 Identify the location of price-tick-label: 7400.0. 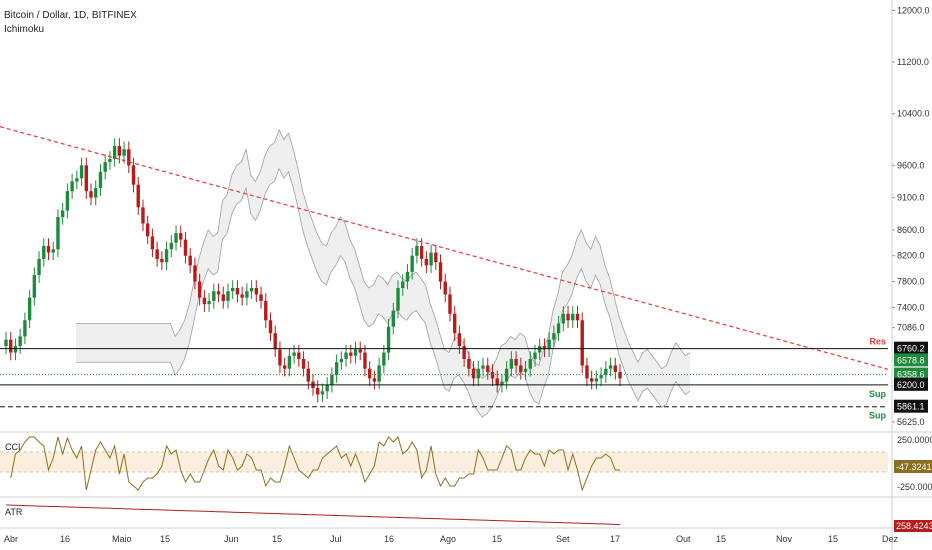
(911, 307).